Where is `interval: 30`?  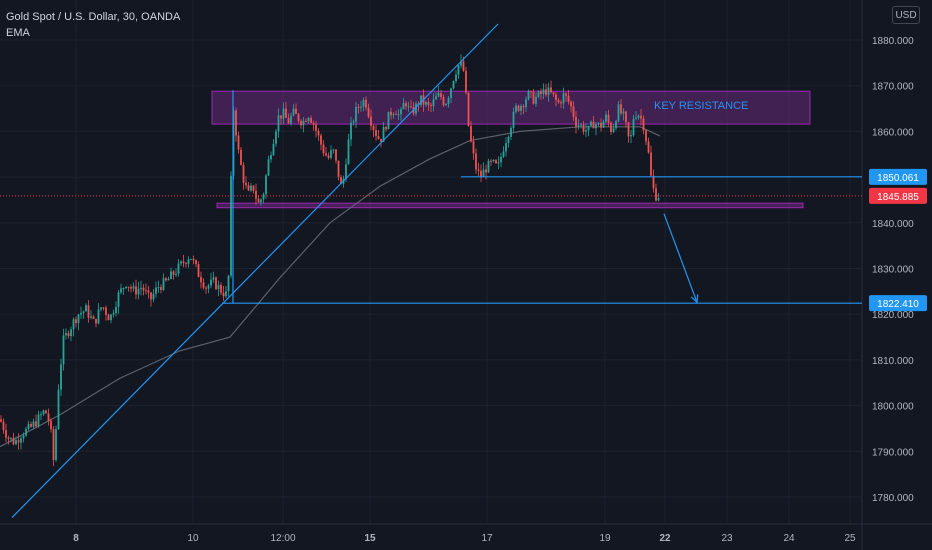
interval: 30 is located at coordinates (129, 17).